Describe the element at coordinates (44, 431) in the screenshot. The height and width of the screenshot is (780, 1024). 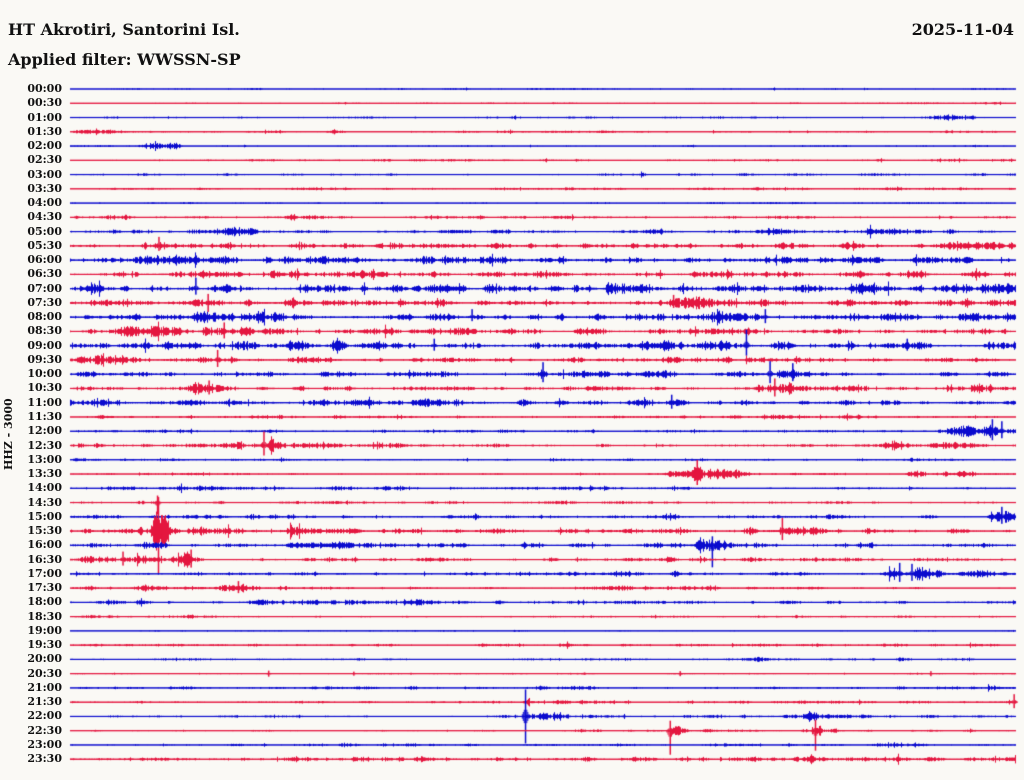
I see `time-label: 12:00` at that location.